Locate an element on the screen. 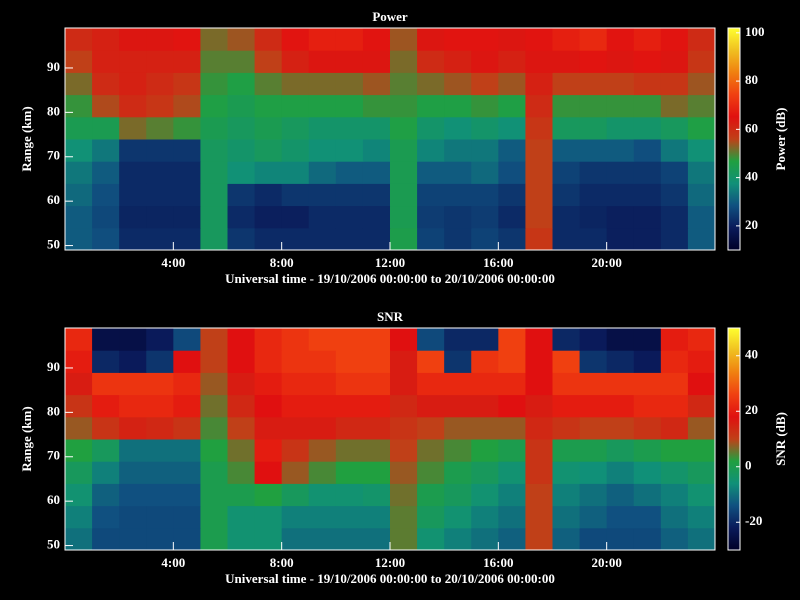 The image size is (800, 600). chart-title: SNR is located at coordinates (390, 316).